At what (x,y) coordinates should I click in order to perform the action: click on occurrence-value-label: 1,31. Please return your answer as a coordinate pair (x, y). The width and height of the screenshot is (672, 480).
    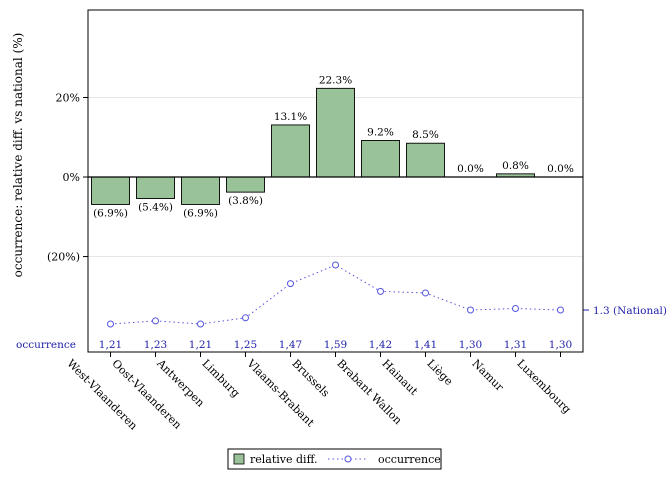
    Looking at the image, I should click on (515, 345).